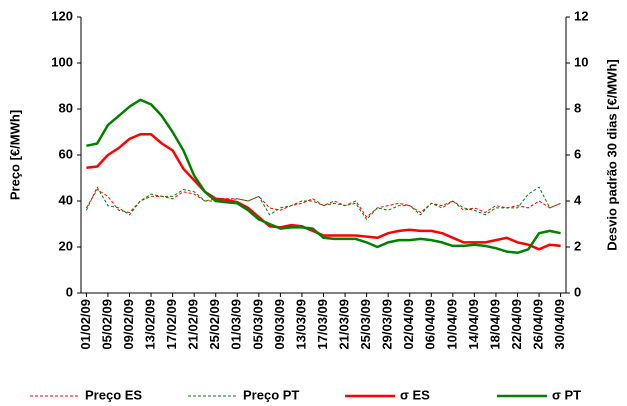  What do you see at coordinates (451, 324) in the screenshot?
I see `x-tick-label: 10/04/09` at bounding box center [451, 324].